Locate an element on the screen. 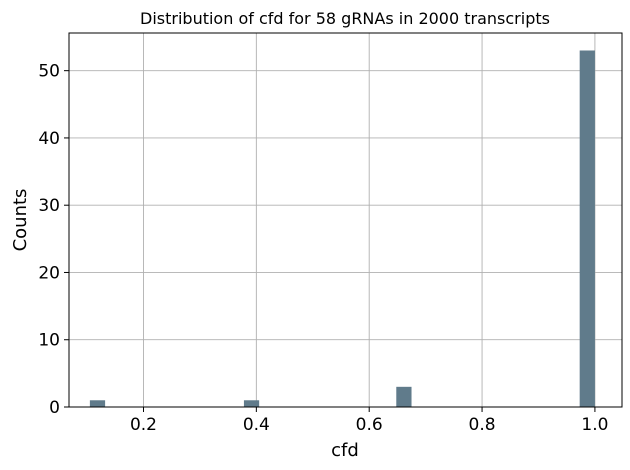 The image size is (630, 470). y-axis-label: Counts is located at coordinates (20, 220).